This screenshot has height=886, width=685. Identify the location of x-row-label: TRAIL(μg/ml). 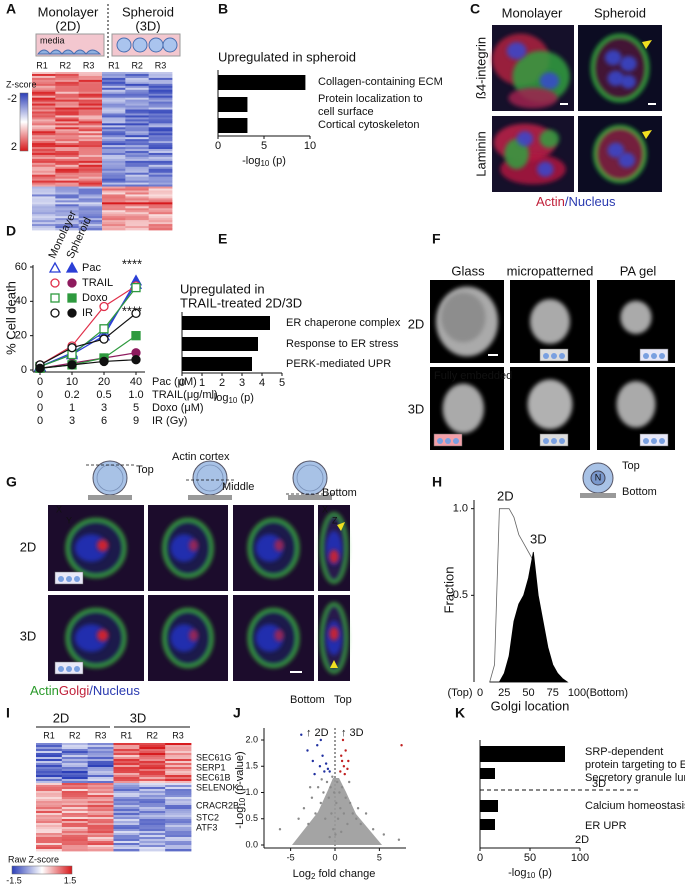
(185, 395).